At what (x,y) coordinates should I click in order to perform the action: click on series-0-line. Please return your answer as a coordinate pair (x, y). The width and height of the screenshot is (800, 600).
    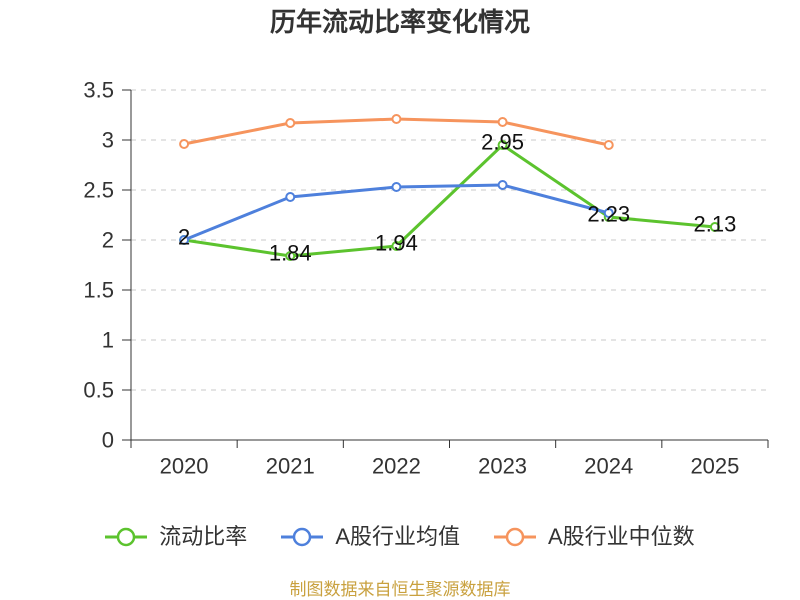
    Looking at the image, I should click on (449, 200).